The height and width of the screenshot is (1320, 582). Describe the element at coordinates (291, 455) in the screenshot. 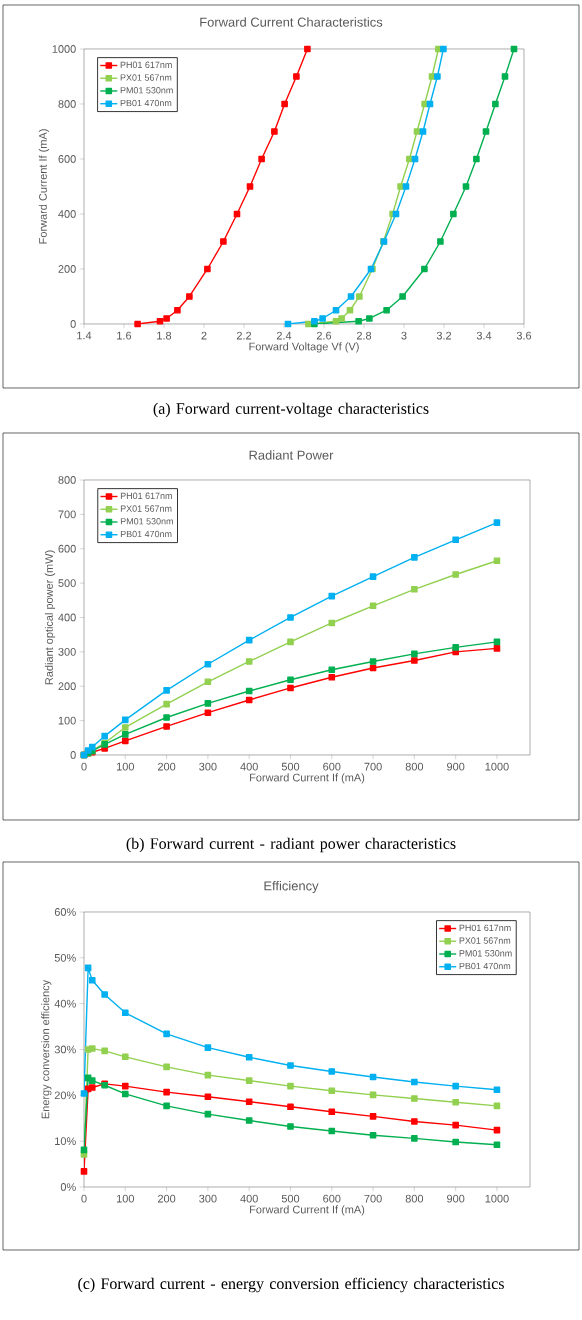

I see `chart-title: Radiant Power` at that location.